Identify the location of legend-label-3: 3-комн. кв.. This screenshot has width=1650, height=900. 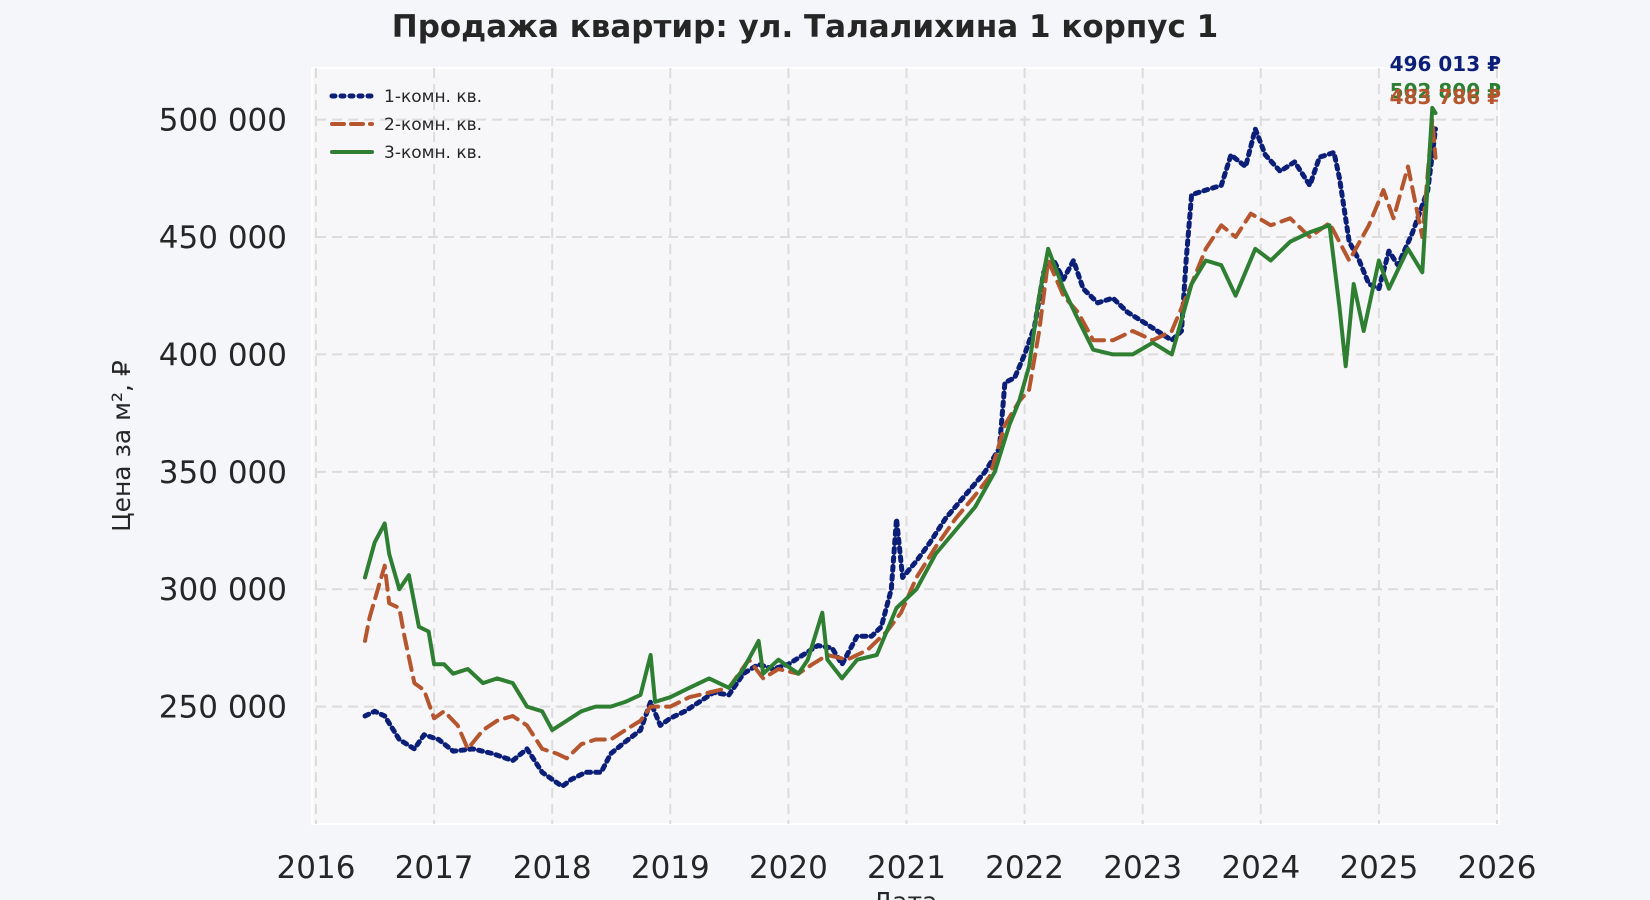
(433, 153).